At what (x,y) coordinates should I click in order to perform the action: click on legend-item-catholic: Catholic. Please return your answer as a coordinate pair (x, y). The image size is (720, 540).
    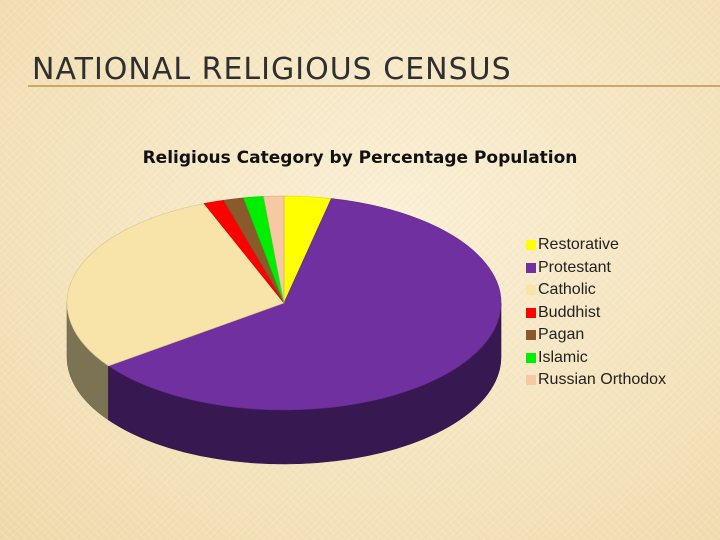
    Looking at the image, I should click on (596, 290).